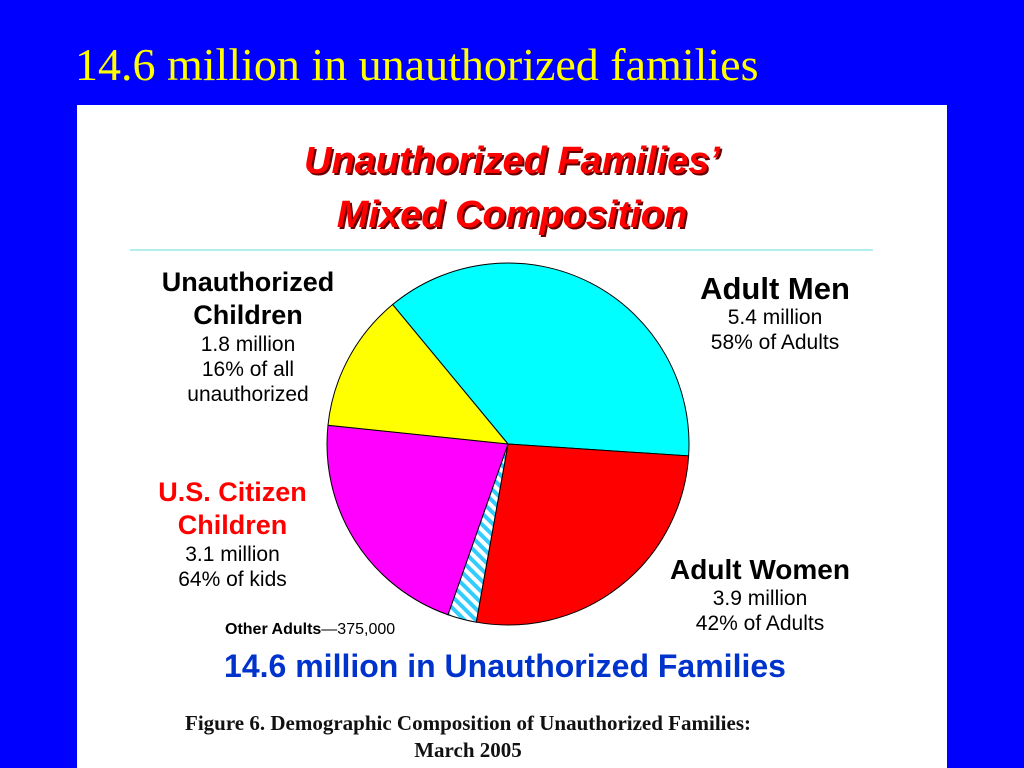  What do you see at coordinates (775, 342) in the screenshot?
I see `note-label: 58% of Adults` at bounding box center [775, 342].